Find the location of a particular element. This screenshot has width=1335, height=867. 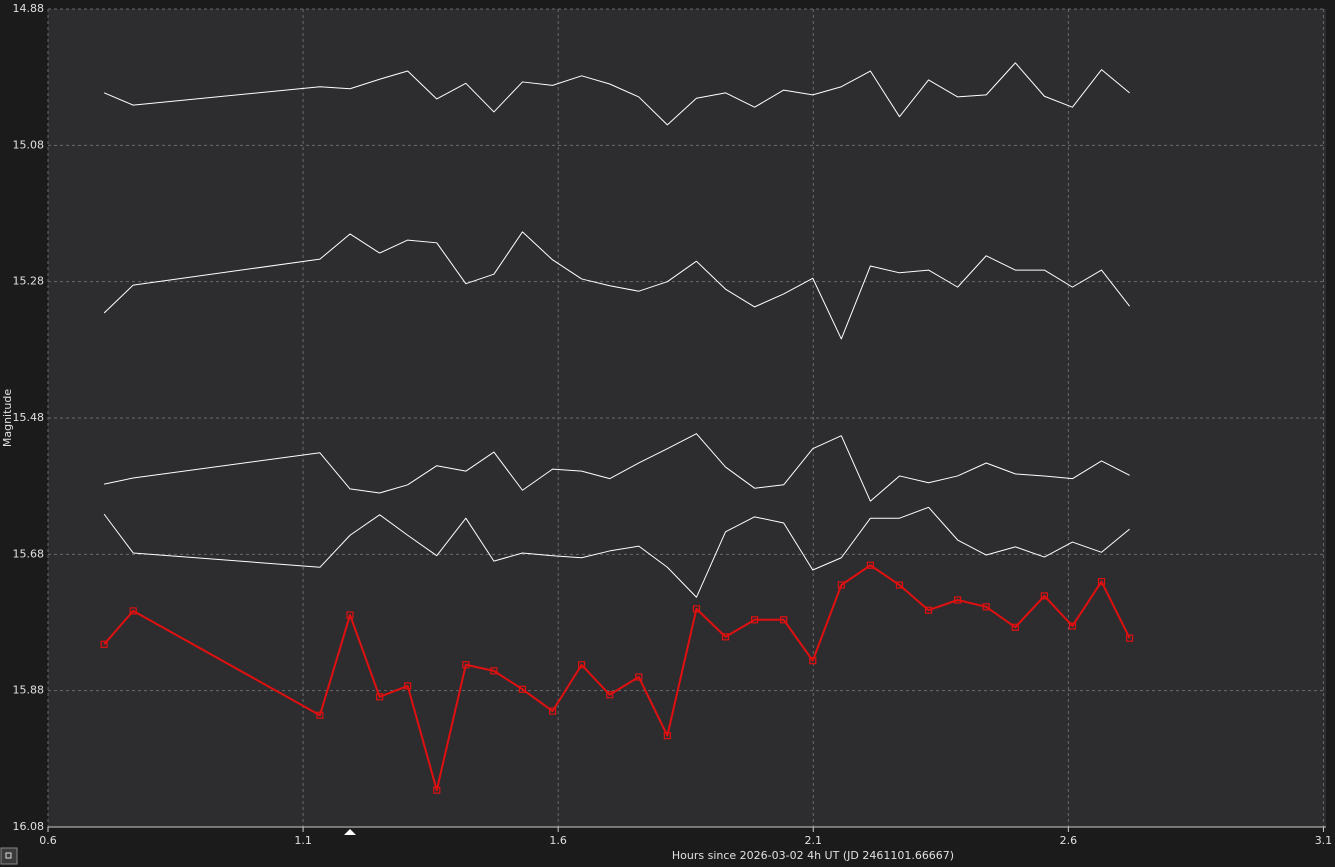

corner-button-icon is located at coordinates (8, 855).